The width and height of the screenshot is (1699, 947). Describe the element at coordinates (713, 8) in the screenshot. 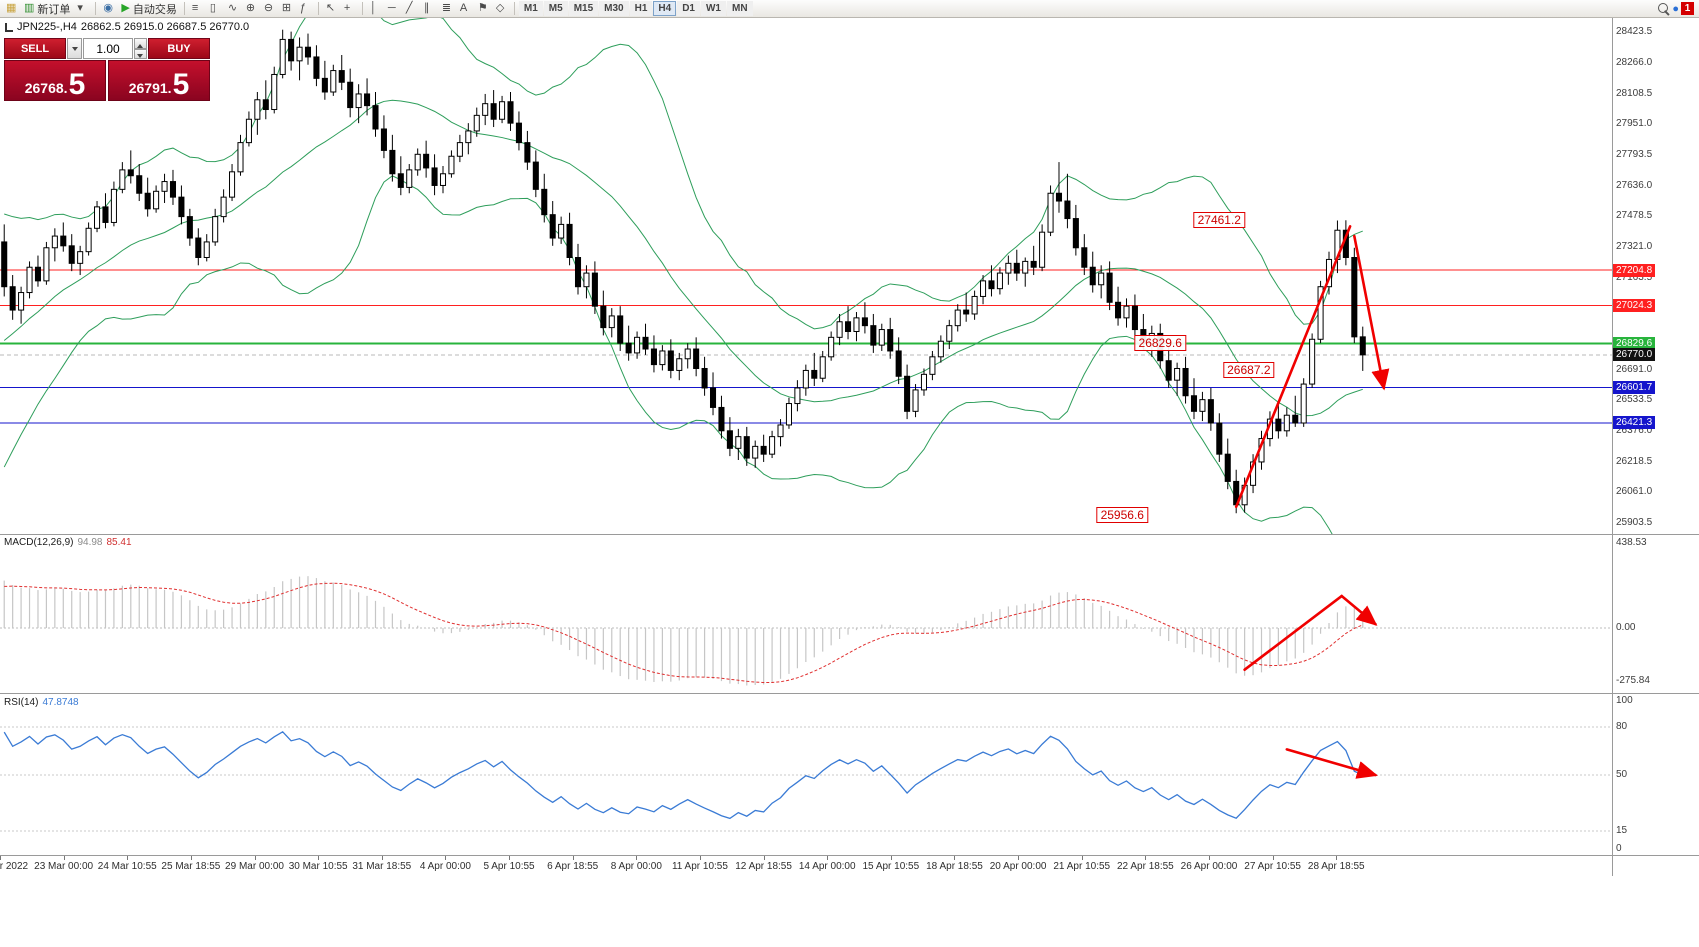

I see `timeframe-w1-button: W1` at that location.